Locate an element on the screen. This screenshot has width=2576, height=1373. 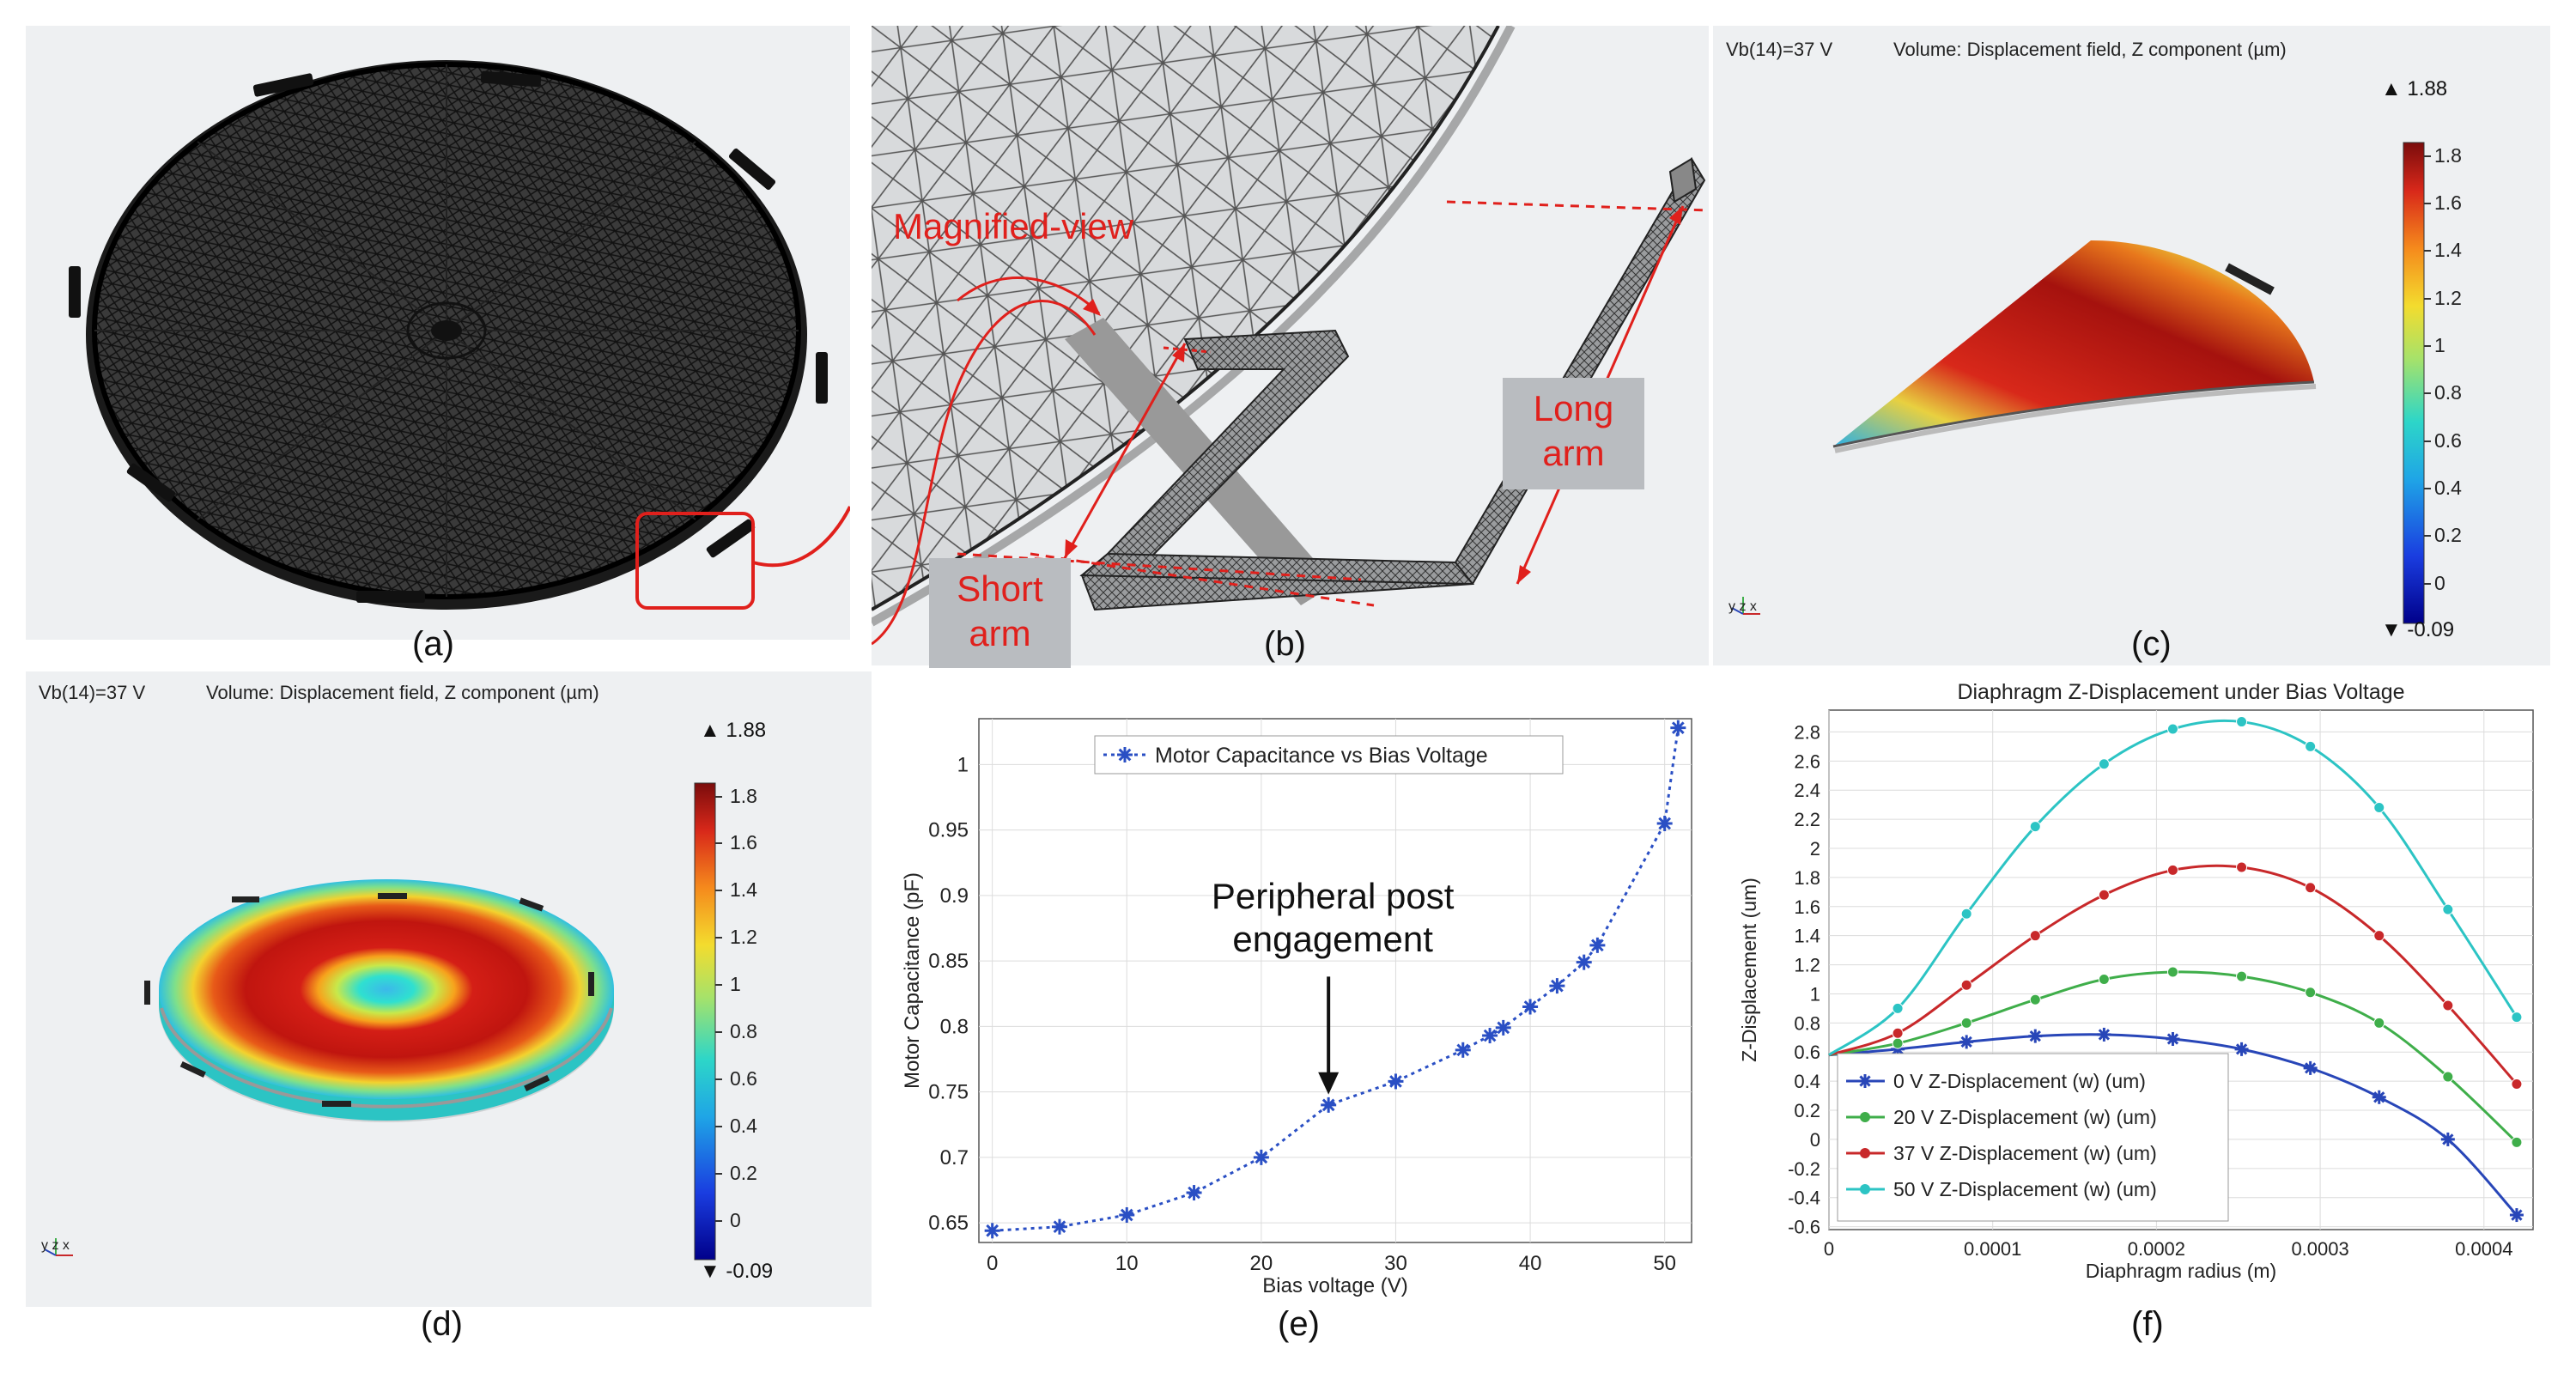
y-tick-label: 0.6 is located at coordinates (1807, 1052).